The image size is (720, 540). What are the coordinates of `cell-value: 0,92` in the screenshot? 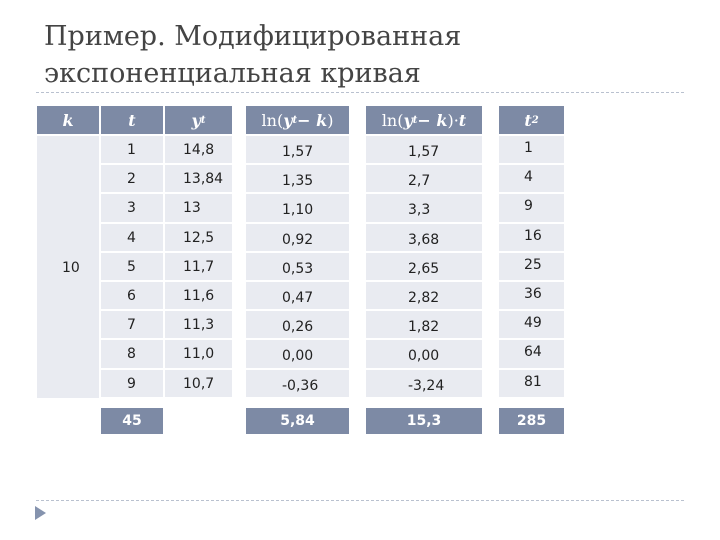 It's located at (298, 239).